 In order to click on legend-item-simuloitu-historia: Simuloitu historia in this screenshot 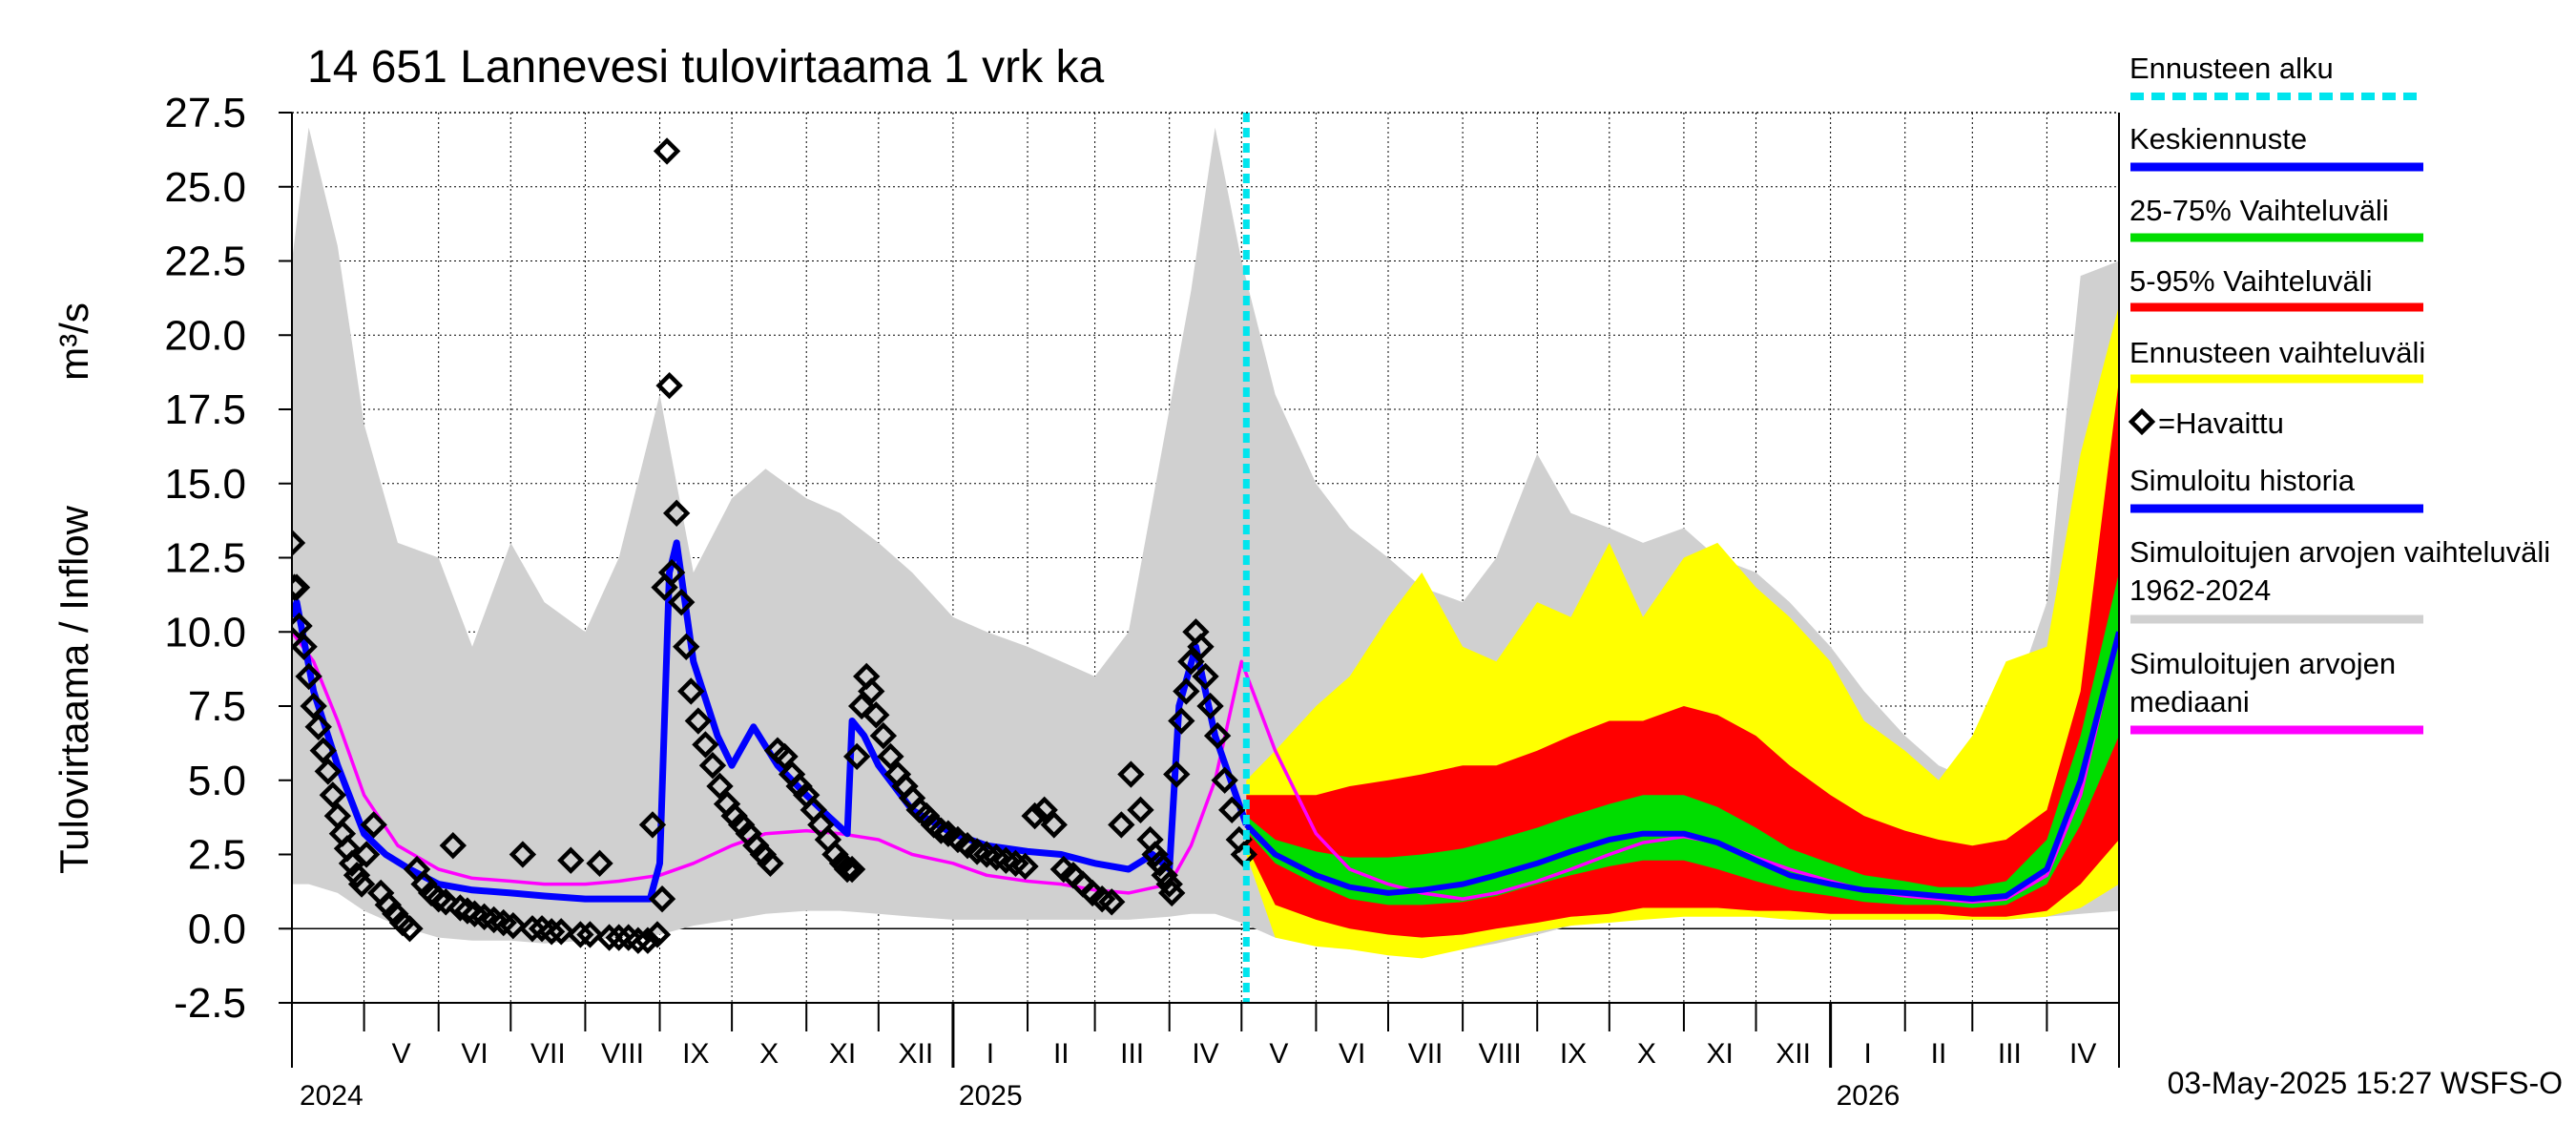, I will do `click(2276, 488)`.